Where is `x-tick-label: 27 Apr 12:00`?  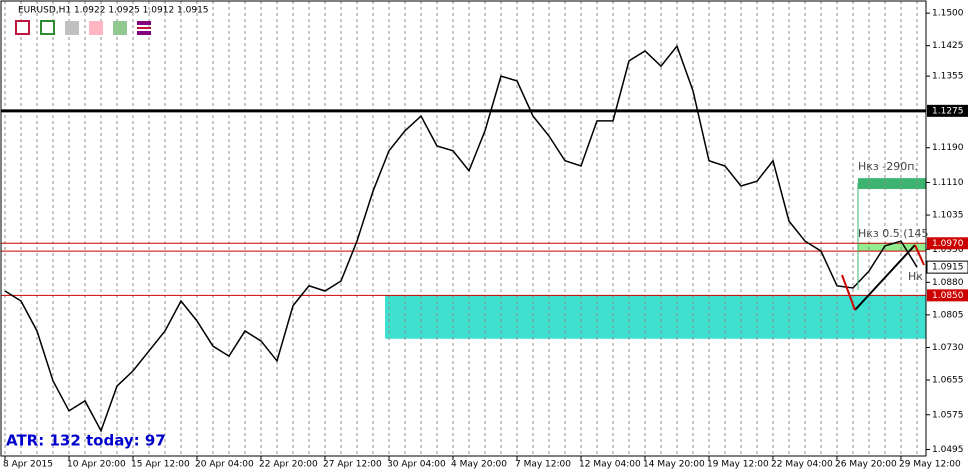
x-tick-label: 27 Apr 12:00 is located at coordinates (352, 465).